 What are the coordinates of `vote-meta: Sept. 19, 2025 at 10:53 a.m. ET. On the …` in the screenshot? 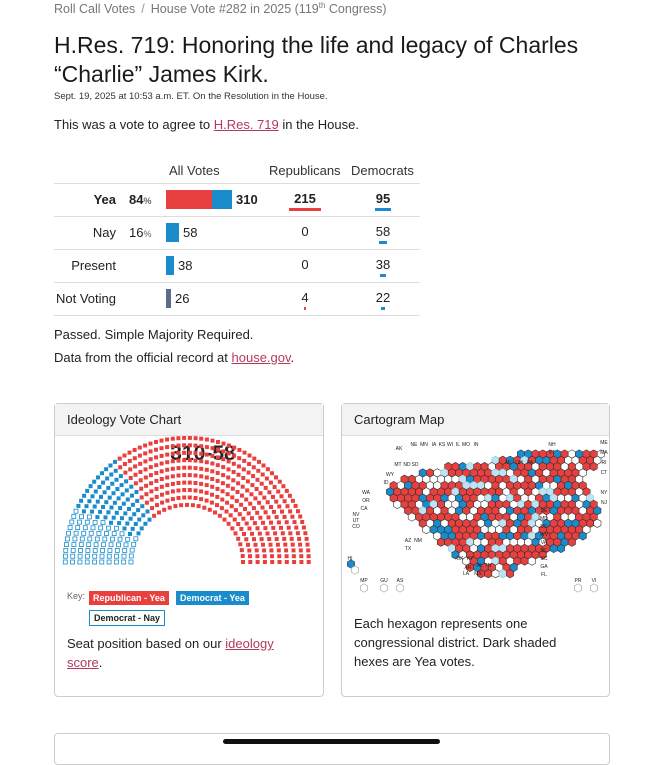 It's located at (191, 96).